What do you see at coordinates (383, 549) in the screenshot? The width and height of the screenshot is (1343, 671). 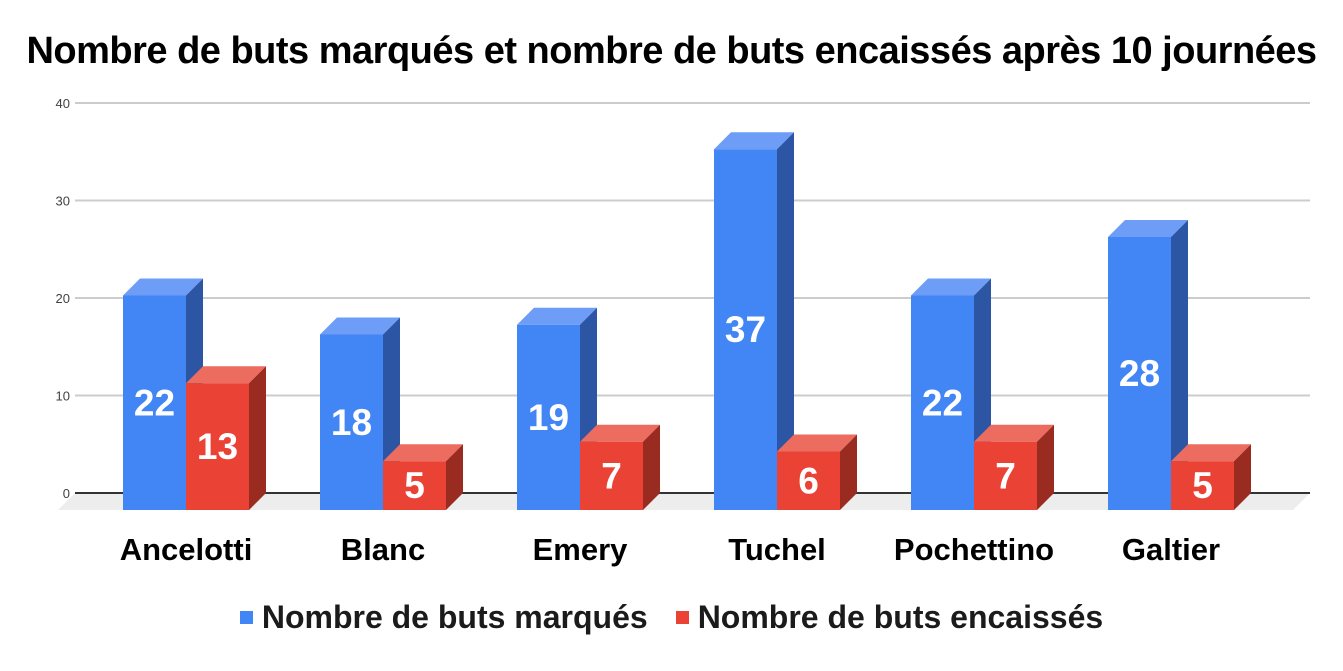 I see `x-axis-label-blanc: Blanc` at bounding box center [383, 549].